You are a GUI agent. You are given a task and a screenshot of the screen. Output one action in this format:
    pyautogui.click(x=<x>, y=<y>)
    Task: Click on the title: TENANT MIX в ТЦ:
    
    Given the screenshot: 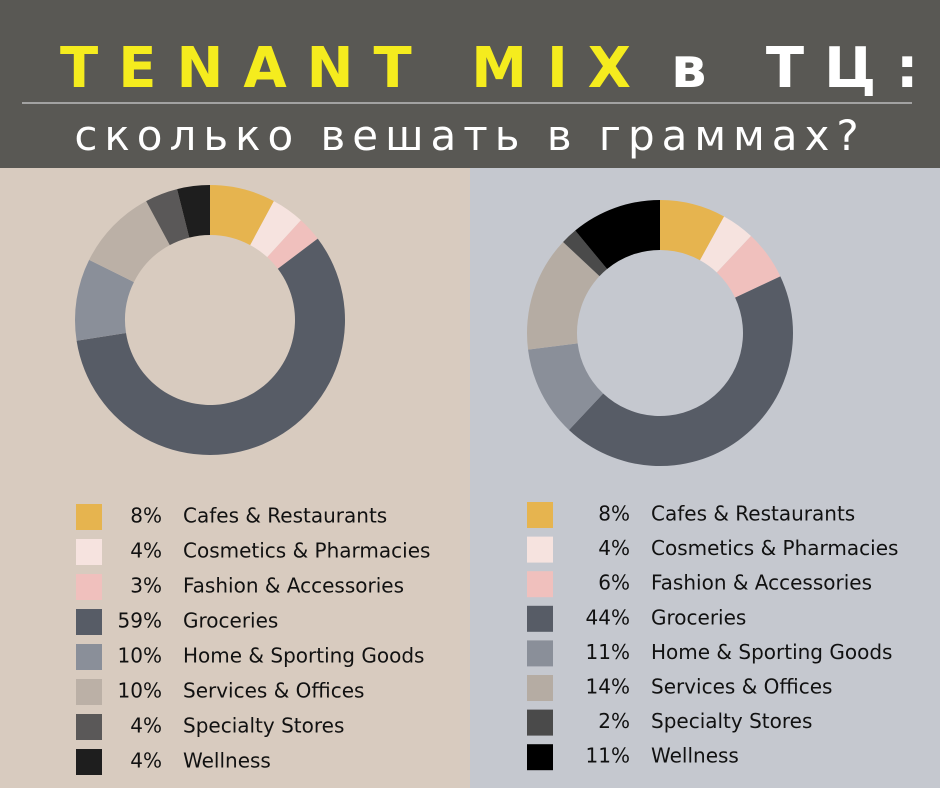 What is the action you would take?
    pyautogui.click(x=499, y=68)
    